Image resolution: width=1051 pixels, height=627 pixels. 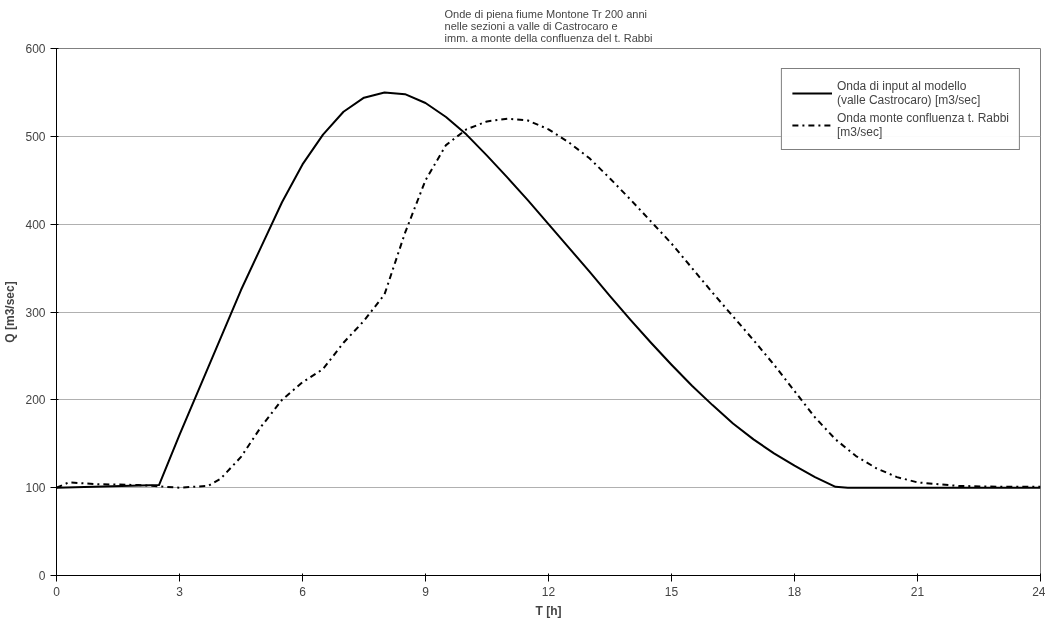 What do you see at coordinates (35, 49) in the screenshot?
I see `y-tick-label: 600` at bounding box center [35, 49].